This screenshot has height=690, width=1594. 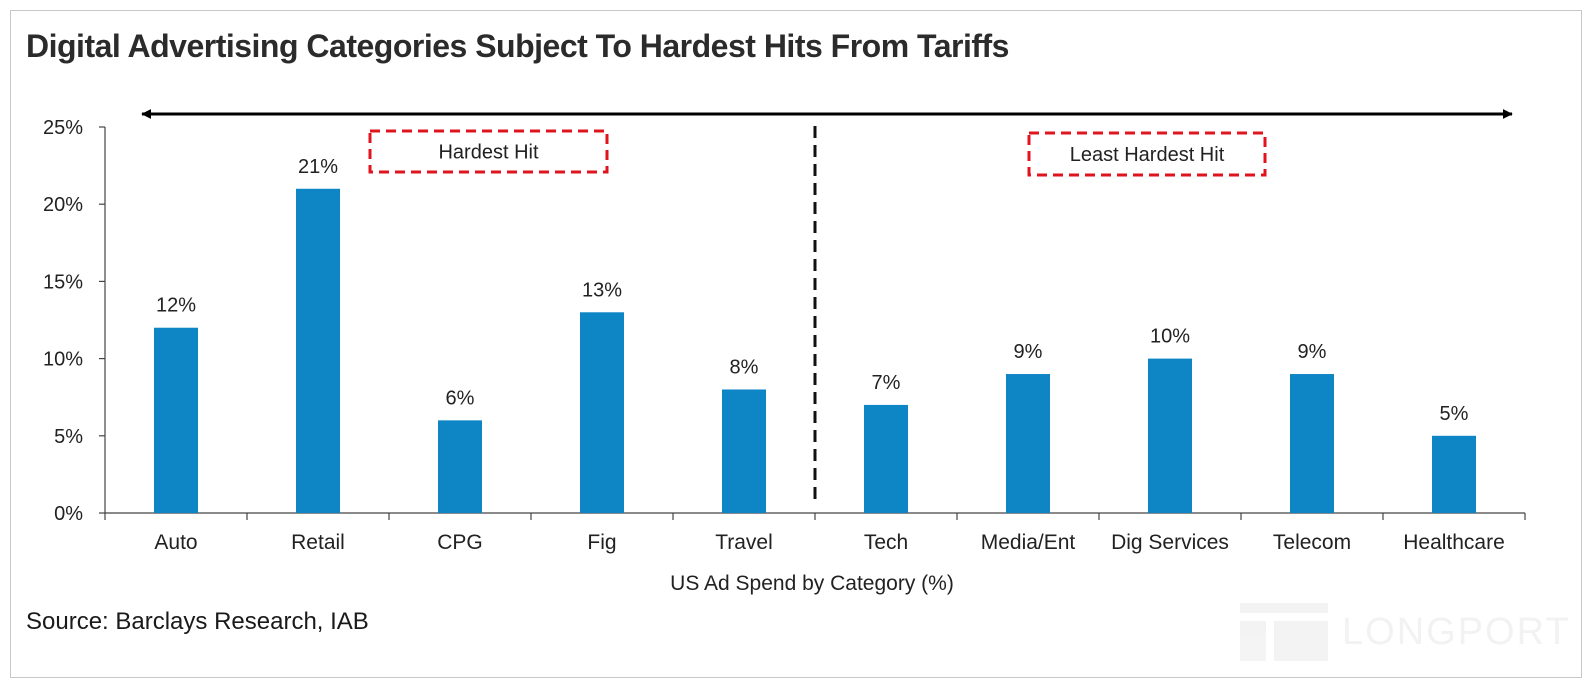 What do you see at coordinates (63, 282) in the screenshot?
I see `y-tick-label: 15%` at bounding box center [63, 282].